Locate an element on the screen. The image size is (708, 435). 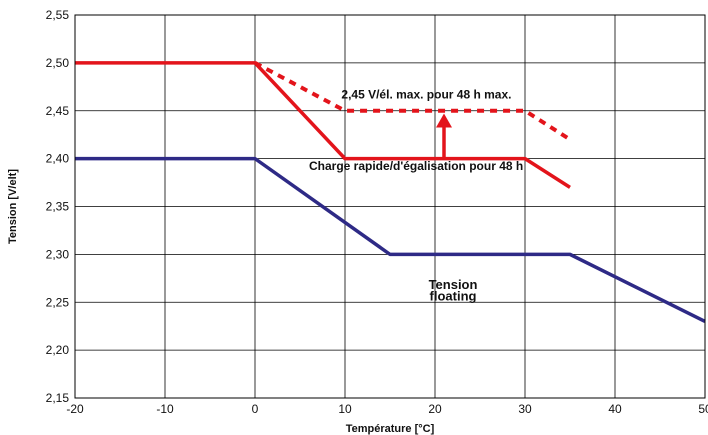
x-tick-label: -10 is located at coordinates (165, 409).